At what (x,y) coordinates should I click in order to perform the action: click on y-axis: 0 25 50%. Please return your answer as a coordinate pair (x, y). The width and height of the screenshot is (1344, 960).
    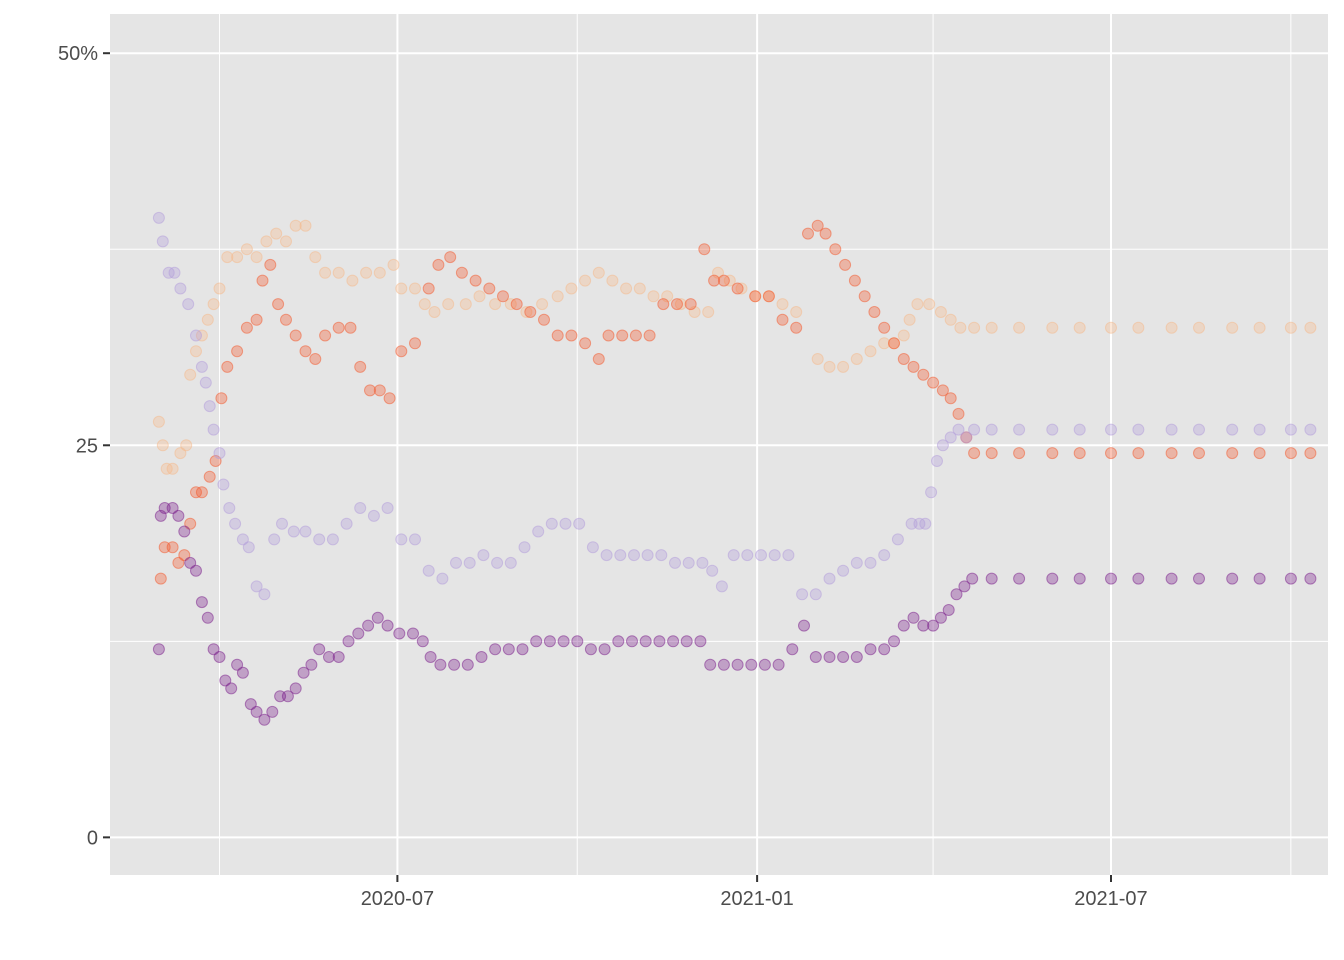
    Looking at the image, I should click on (84, 446).